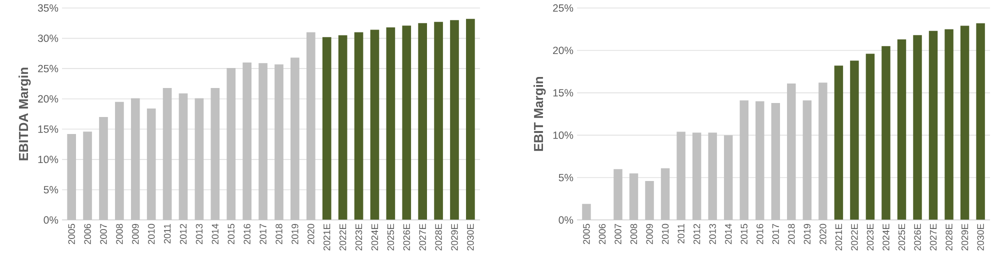  What do you see at coordinates (48, 8) in the screenshot?
I see `y-tick-label: 35%` at bounding box center [48, 8].